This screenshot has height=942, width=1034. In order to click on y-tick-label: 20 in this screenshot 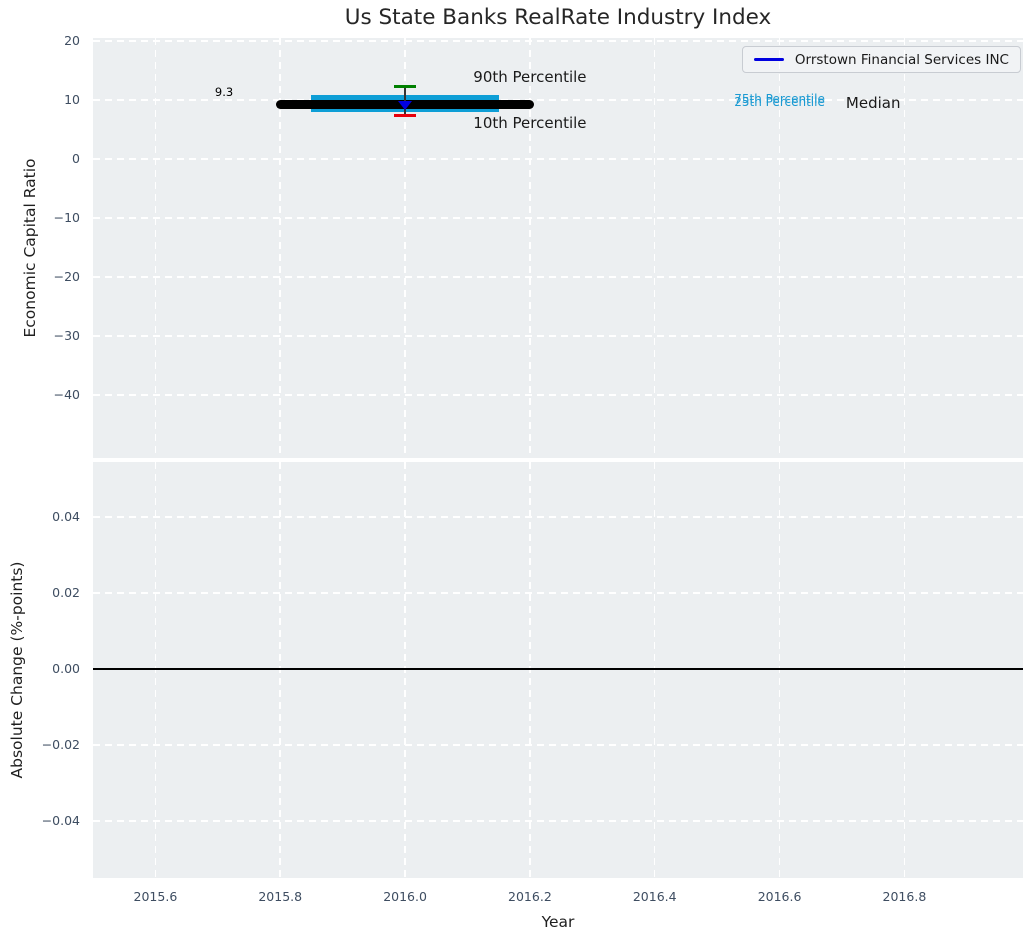, I will do `click(72, 40)`.